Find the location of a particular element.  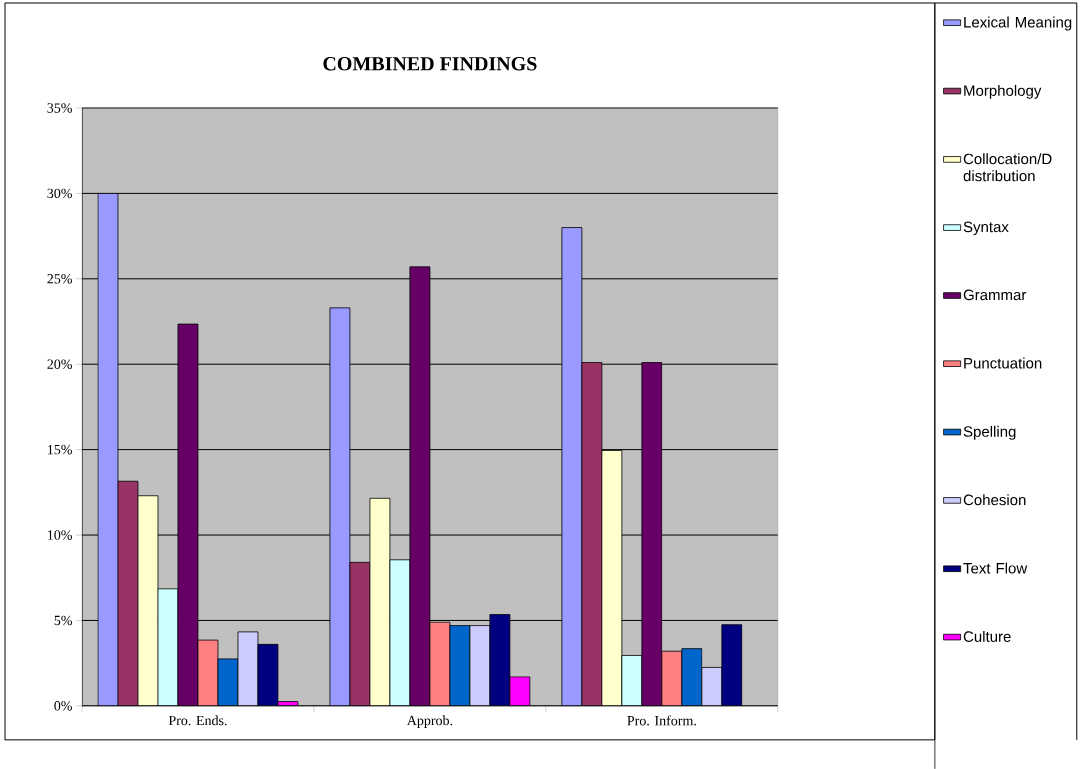

x-tick-label: Pro. Ends. is located at coordinates (197, 720).